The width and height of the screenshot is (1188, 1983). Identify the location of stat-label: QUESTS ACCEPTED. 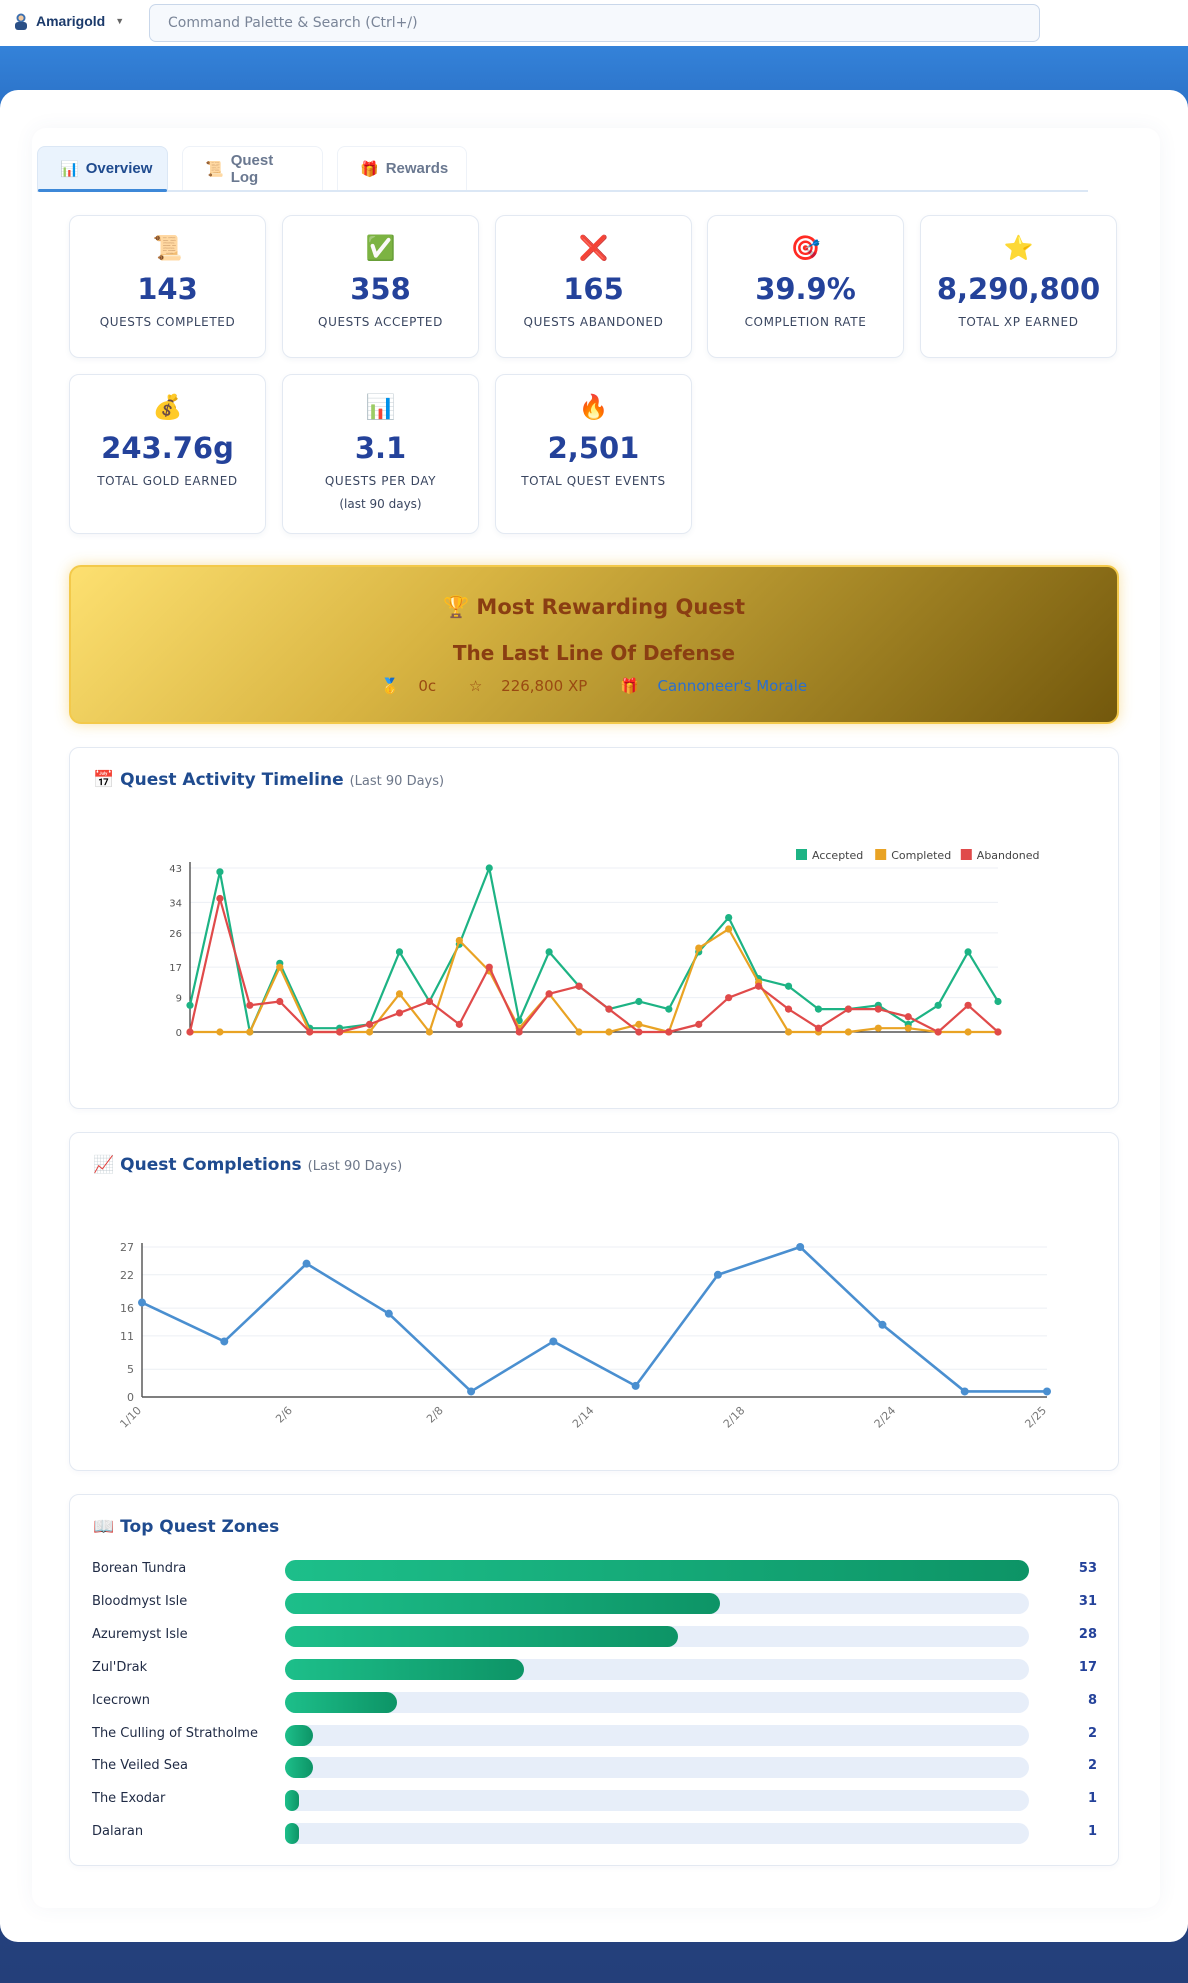
(380, 322).